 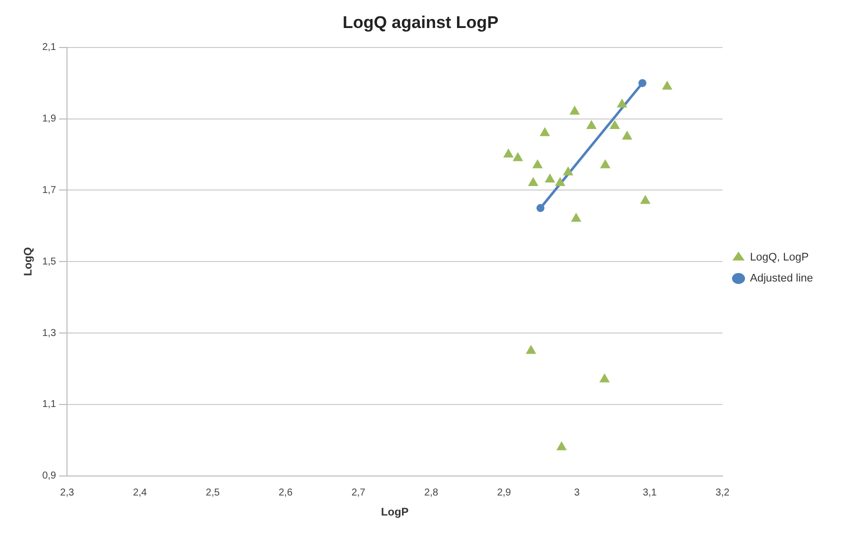 What do you see at coordinates (213, 493) in the screenshot?
I see `x-tick-label: 2,5` at bounding box center [213, 493].